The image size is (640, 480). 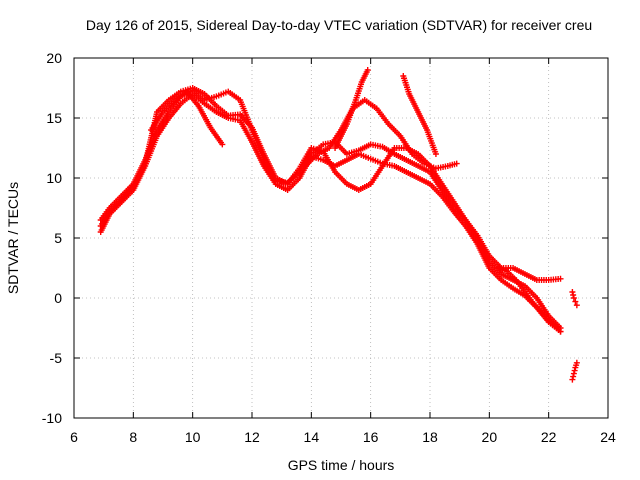 I want to click on x-tick-label: 20, so click(x=490, y=437).